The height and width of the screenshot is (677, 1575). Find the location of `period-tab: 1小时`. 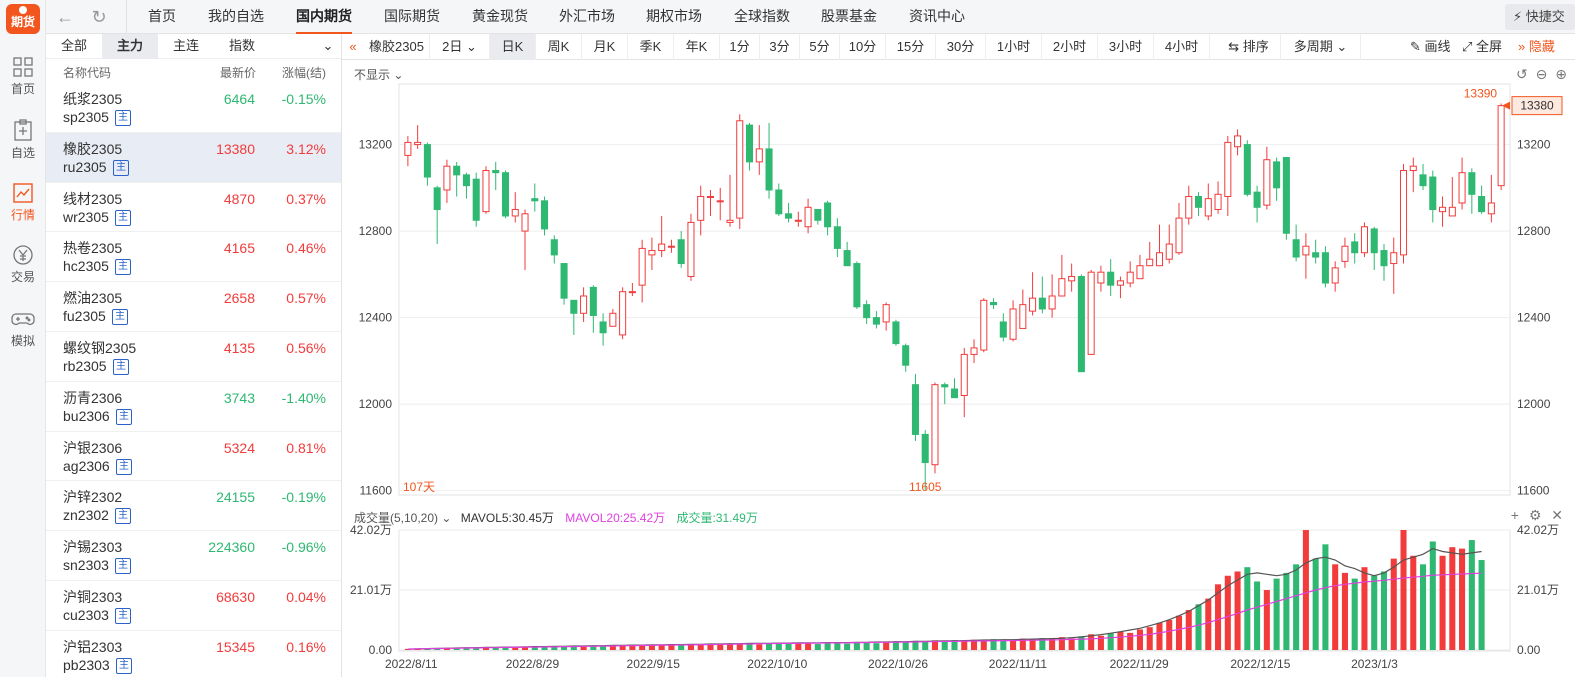

period-tab: 1小时 is located at coordinates (1014, 47).